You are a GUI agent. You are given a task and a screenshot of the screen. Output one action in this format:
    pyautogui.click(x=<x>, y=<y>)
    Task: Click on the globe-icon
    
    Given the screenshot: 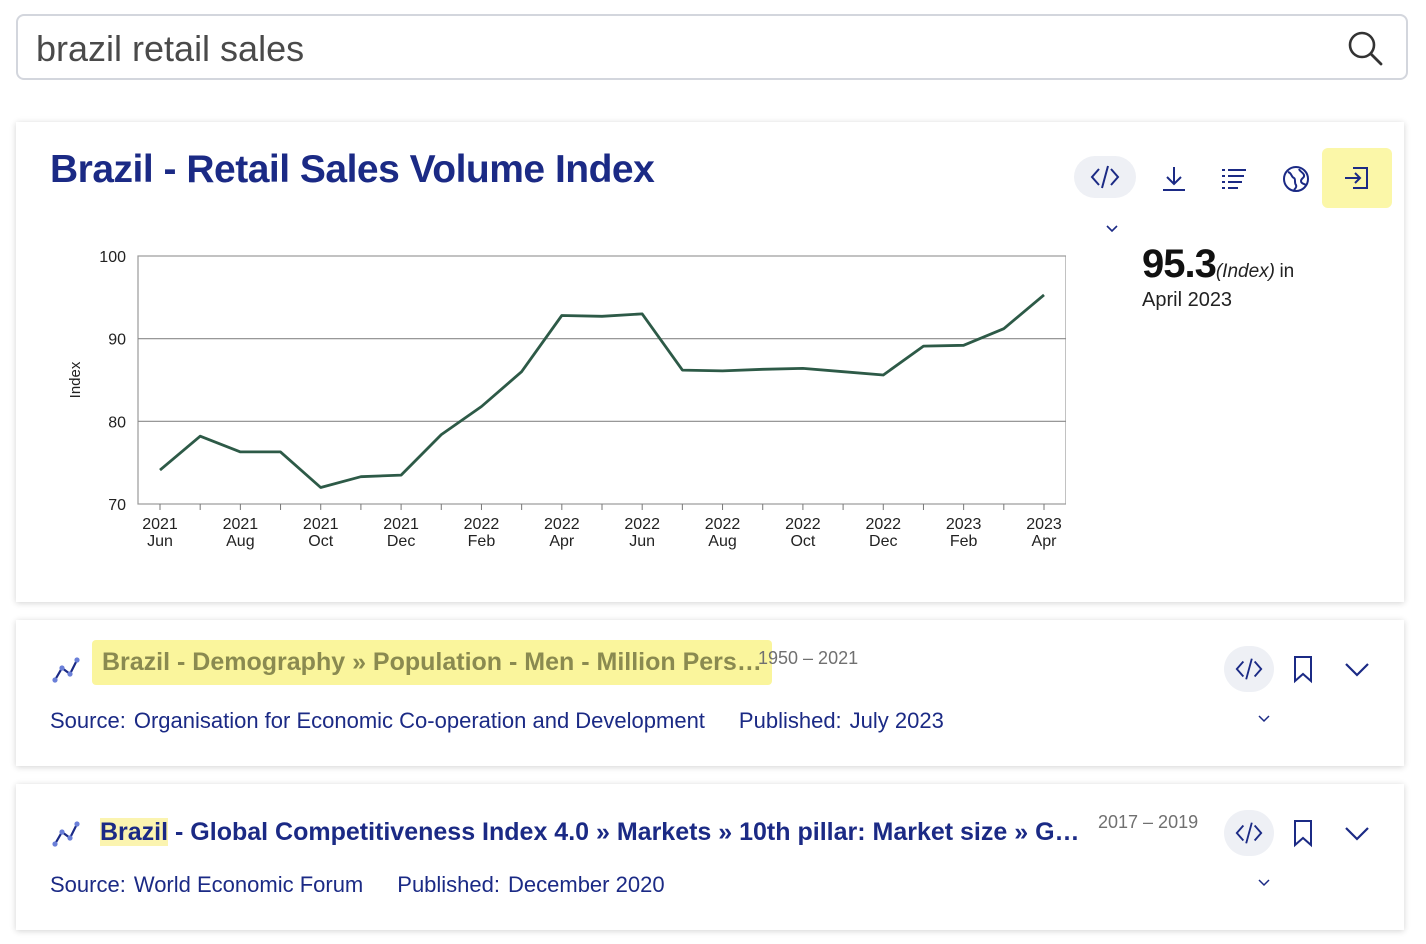 What is the action you would take?
    pyautogui.click(x=1296, y=179)
    